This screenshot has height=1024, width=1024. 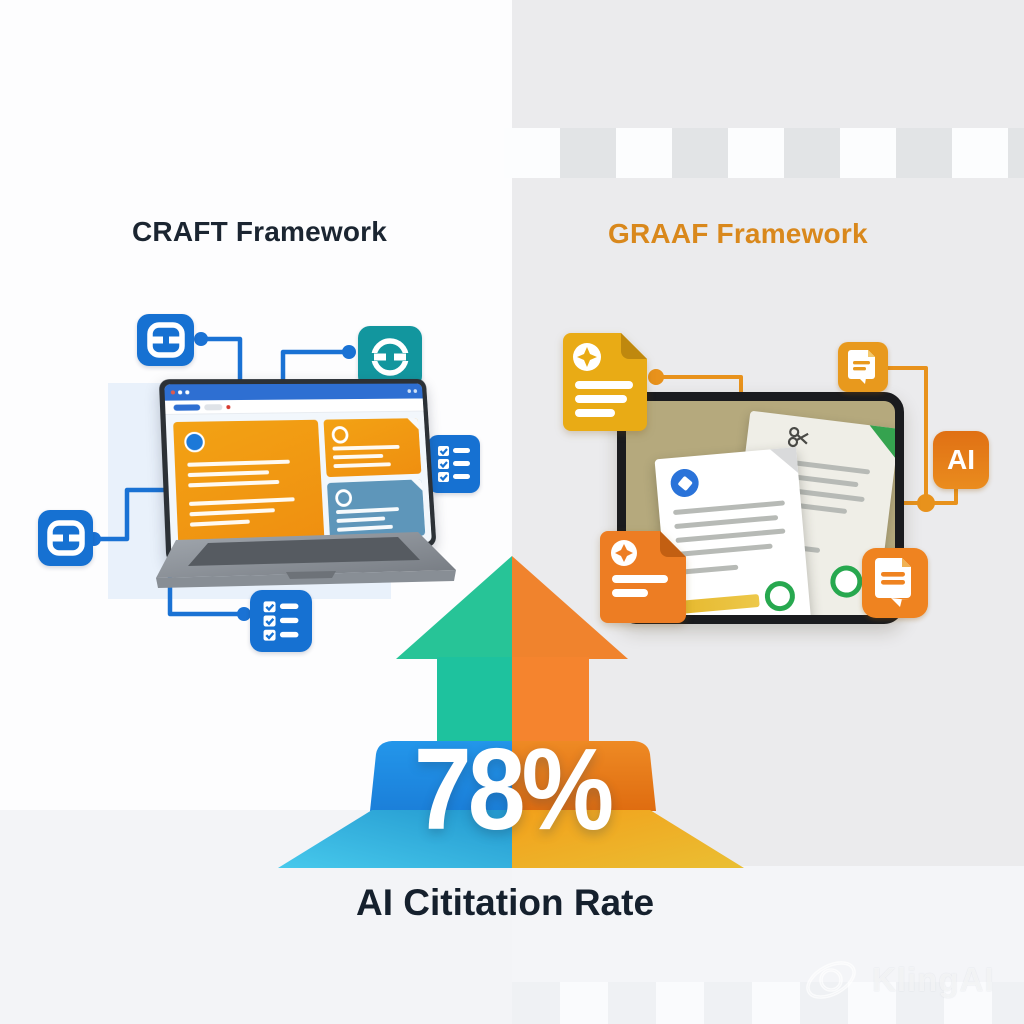 I want to click on doc-ribbon-icon, so click(x=895, y=583).